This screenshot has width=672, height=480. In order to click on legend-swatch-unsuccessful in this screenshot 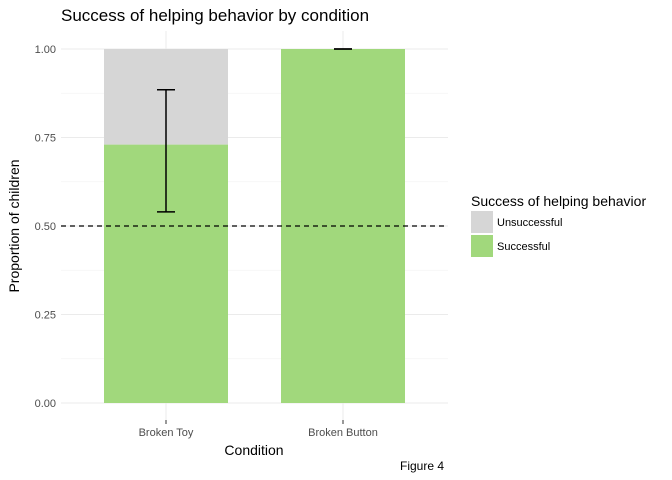, I will do `click(482, 222)`.